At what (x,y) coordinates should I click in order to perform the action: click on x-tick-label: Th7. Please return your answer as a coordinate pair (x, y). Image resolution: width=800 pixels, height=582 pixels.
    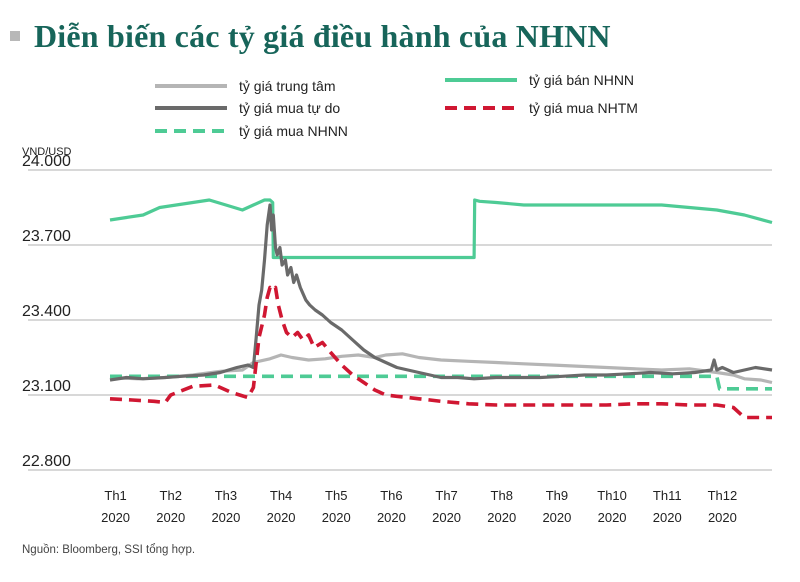
    Looking at the image, I should click on (446, 495).